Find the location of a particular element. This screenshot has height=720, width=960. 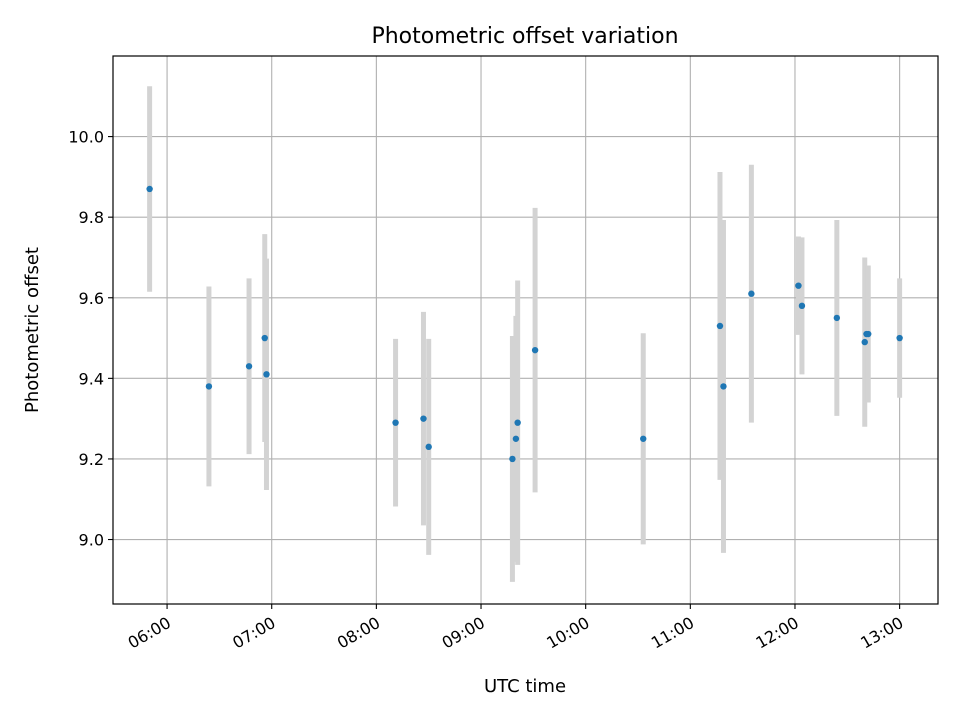

y-tick-label: 10.0 is located at coordinates (86, 137).